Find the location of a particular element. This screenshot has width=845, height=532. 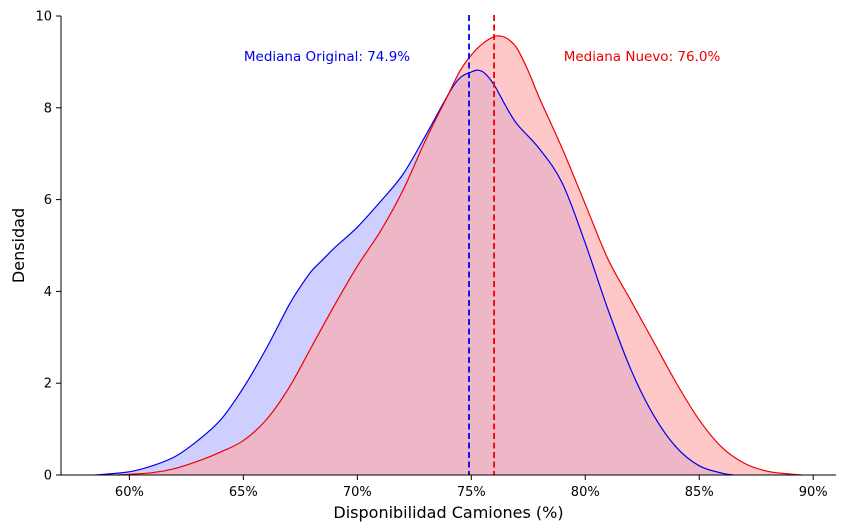

median-original-annotation: Mediana Original: 74.9% is located at coordinates (327, 57).